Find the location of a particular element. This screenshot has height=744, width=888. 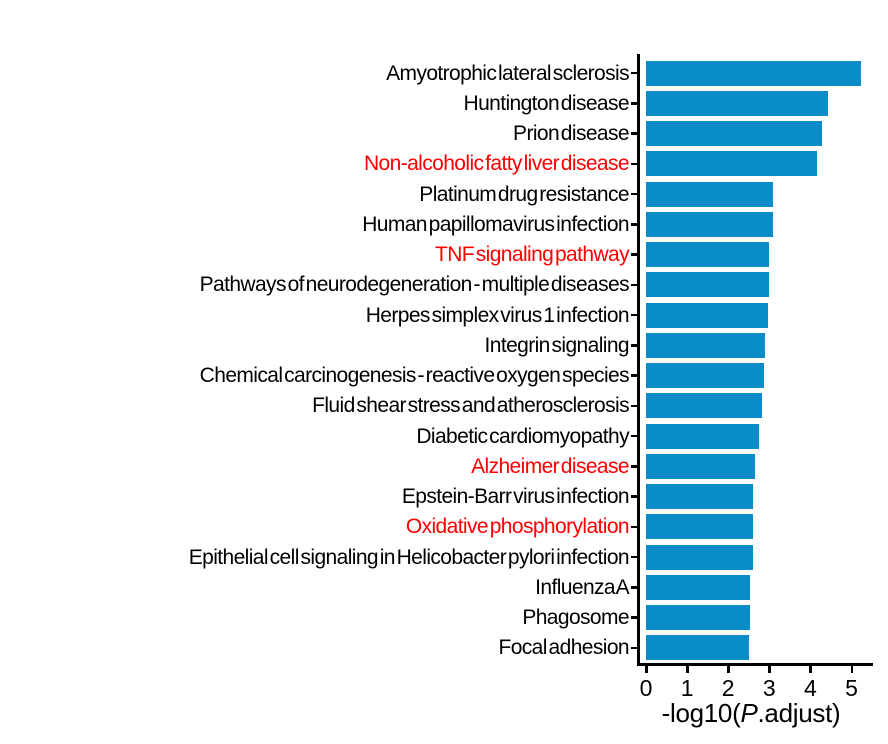

x-axis-title-suffix: .adjust) is located at coordinates (799, 713).